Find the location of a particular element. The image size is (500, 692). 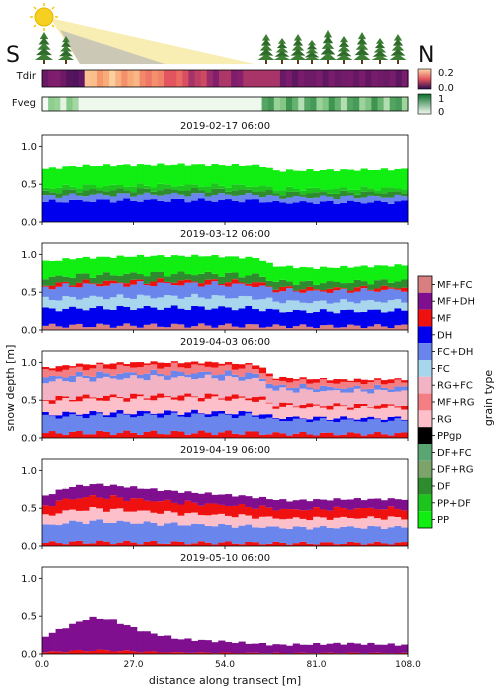

colorbar-title: grain type is located at coordinates (488, 398).